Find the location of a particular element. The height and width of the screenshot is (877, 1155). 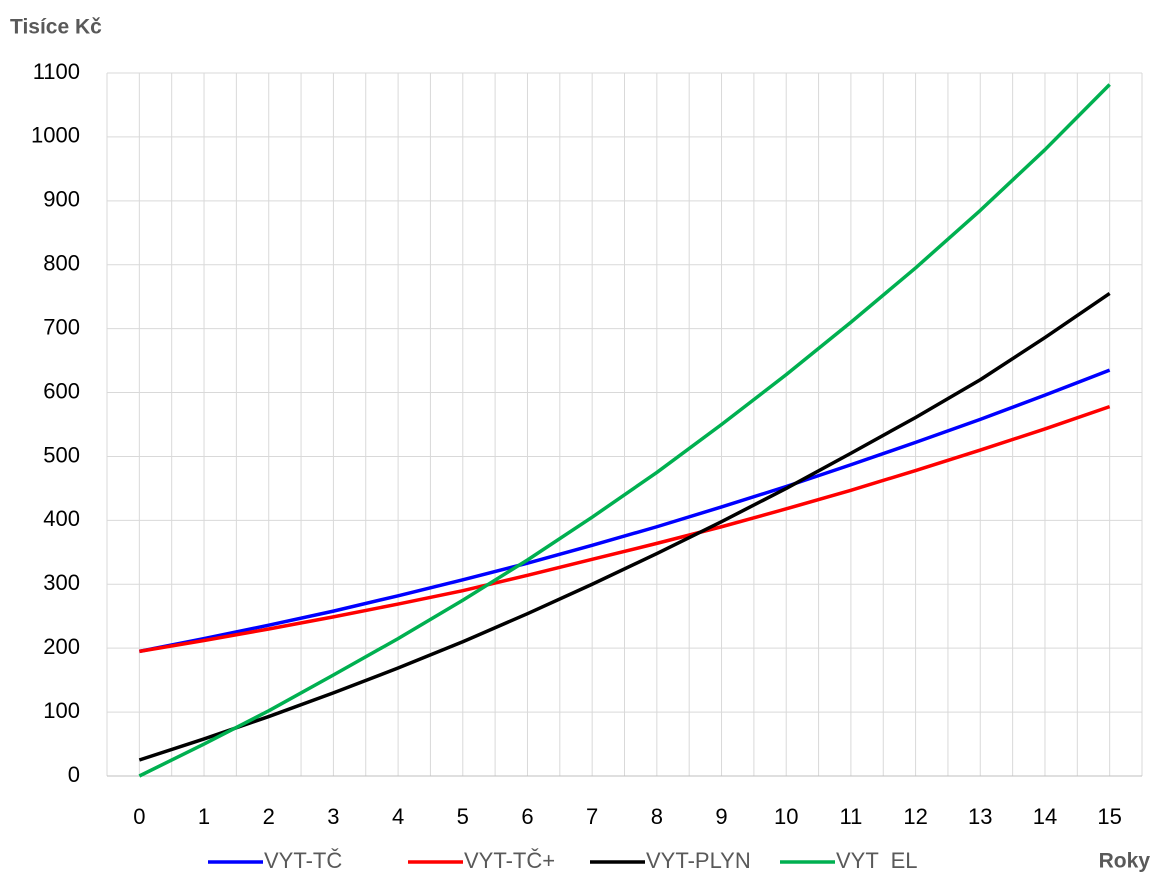

legend-label: VYT EL is located at coordinates (877, 860).